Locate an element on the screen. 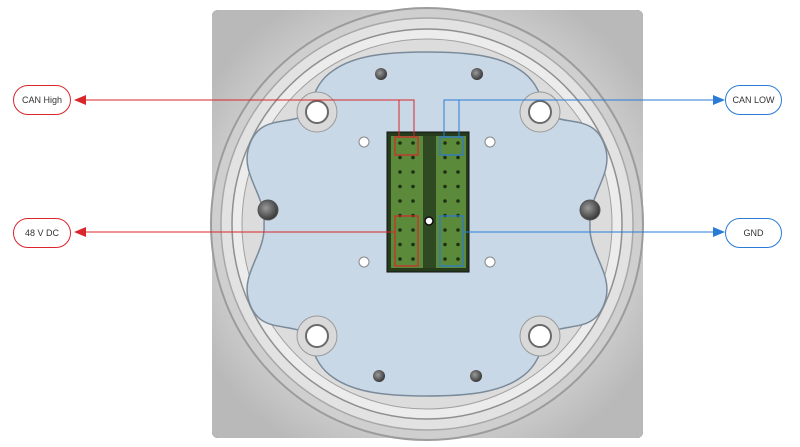 Image resolution: width=800 pixels, height=447 pixels. can-high-callout: CAN High is located at coordinates (42, 100).